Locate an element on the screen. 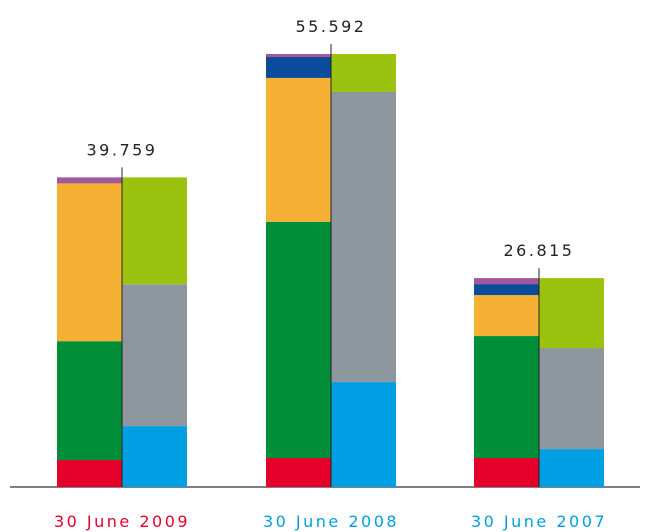 This screenshot has width=652, height=532. category-label: 30 June 2007 is located at coordinates (539, 521).